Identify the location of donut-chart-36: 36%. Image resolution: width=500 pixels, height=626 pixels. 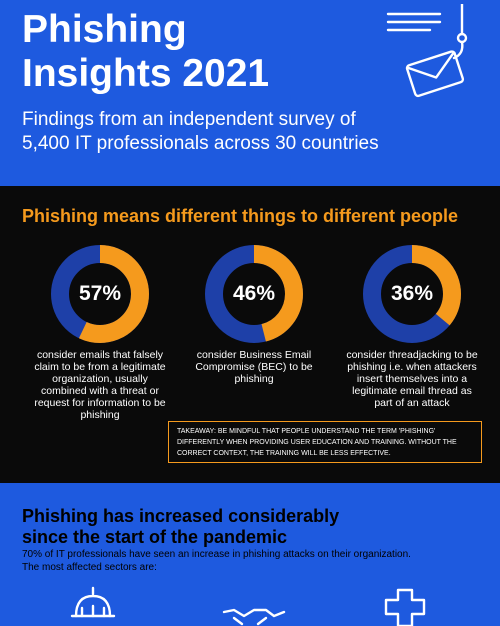
(412, 294).